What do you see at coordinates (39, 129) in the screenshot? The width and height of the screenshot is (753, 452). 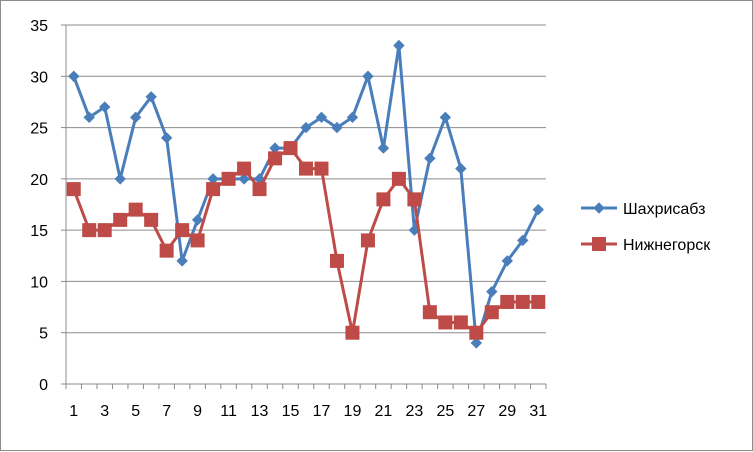 I see `y-tick-label: 25` at bounding box center [39, 129].